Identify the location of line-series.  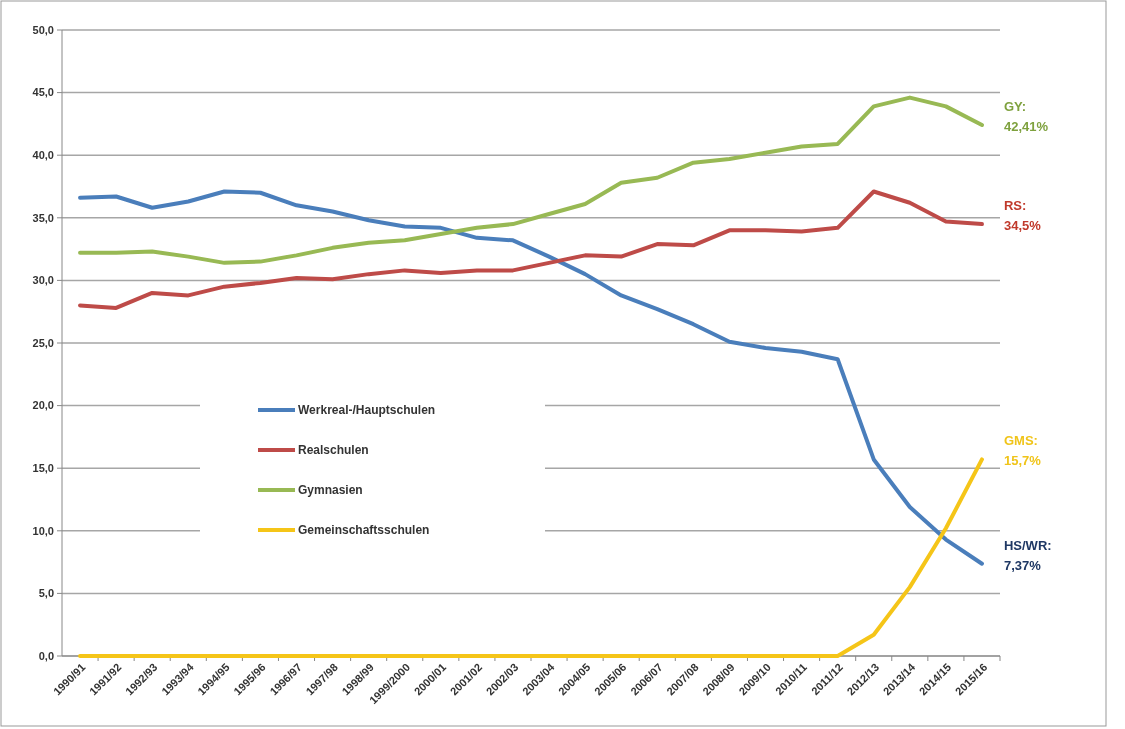
(531, 249).